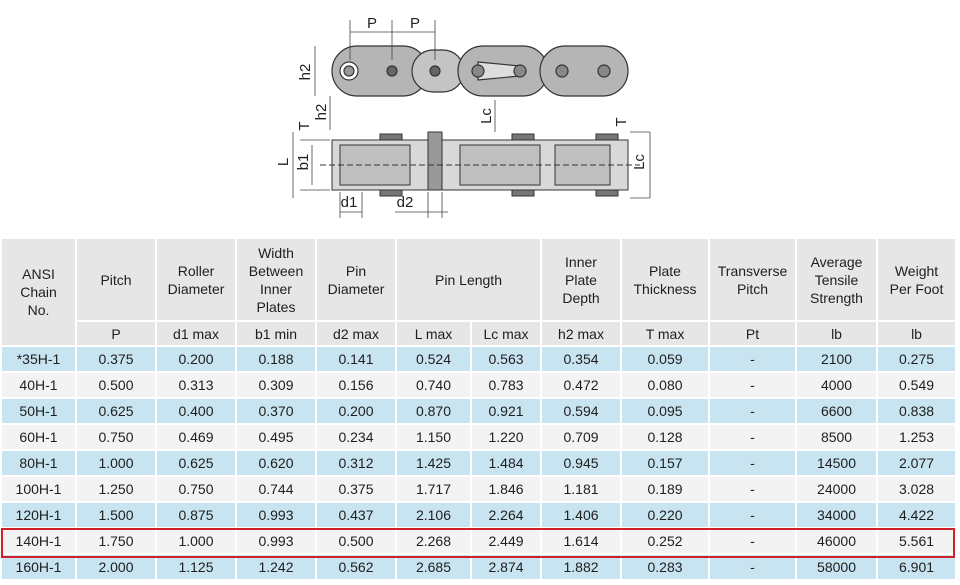  What do you see at coordinates (520, 71) in the screenshot?
I see `pin` at bounding box center [520, 71].